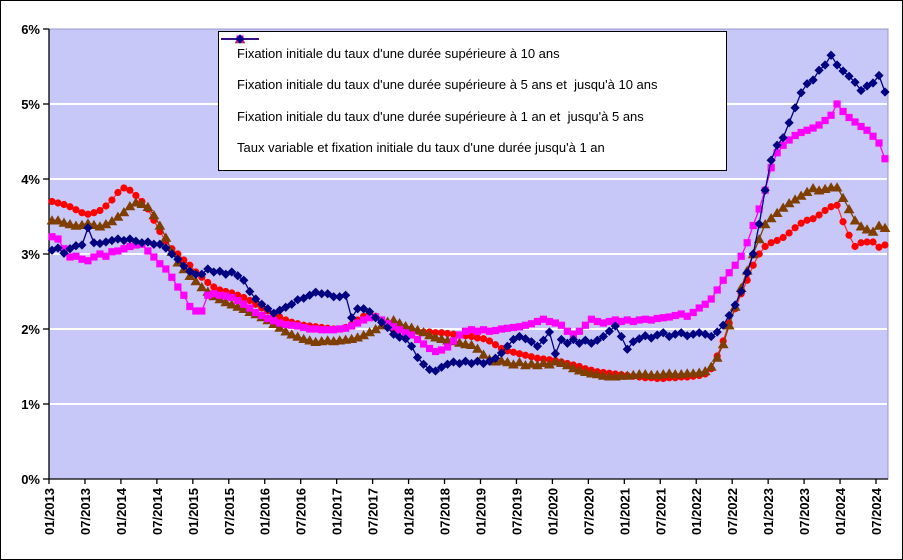 This screenshot has height=560, width=903. Describe the element at coordinates (552, 511) in the screenshot. I see `x-tick-label: 01/2020` at that location.